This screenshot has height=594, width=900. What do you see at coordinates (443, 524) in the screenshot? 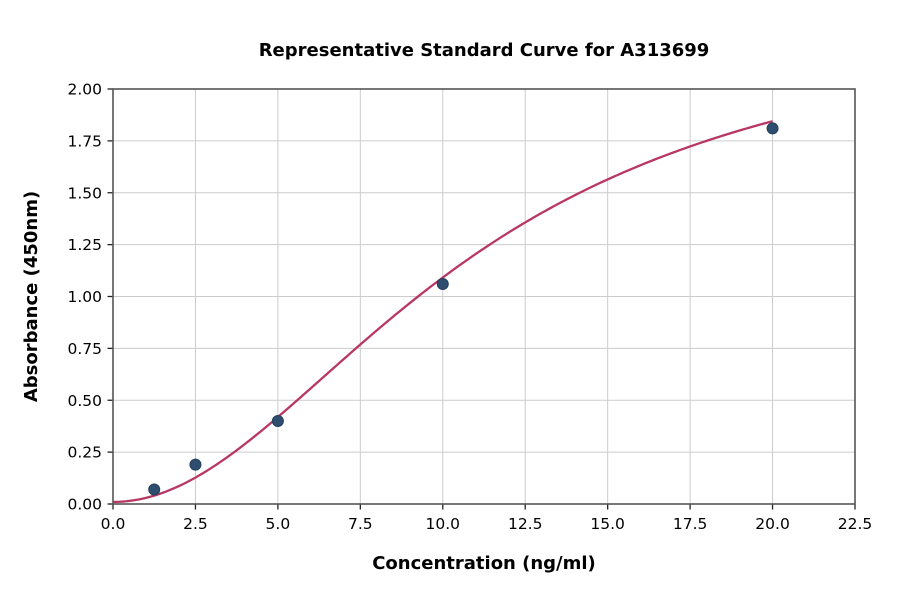
I see `x-tick-label: 10.0` at bounding box center [443, 524].